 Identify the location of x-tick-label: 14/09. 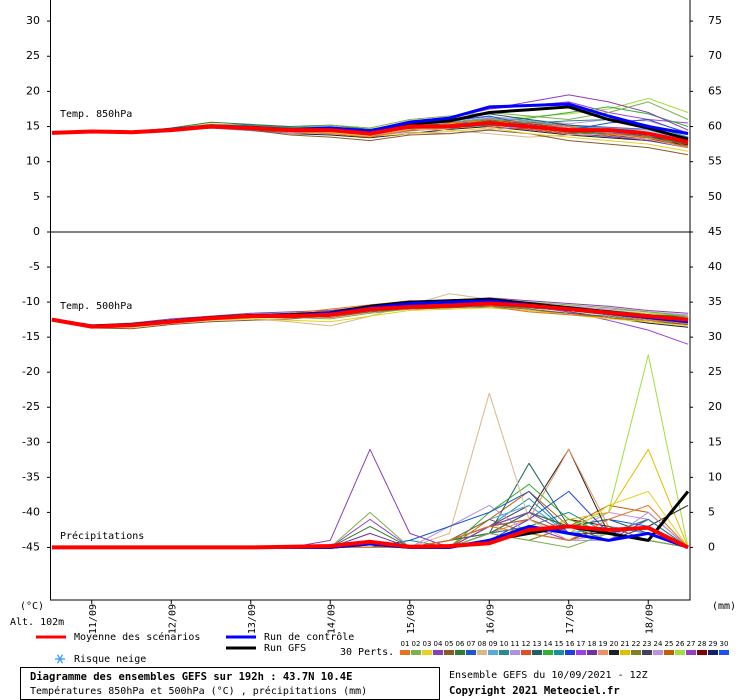
(331, 619).